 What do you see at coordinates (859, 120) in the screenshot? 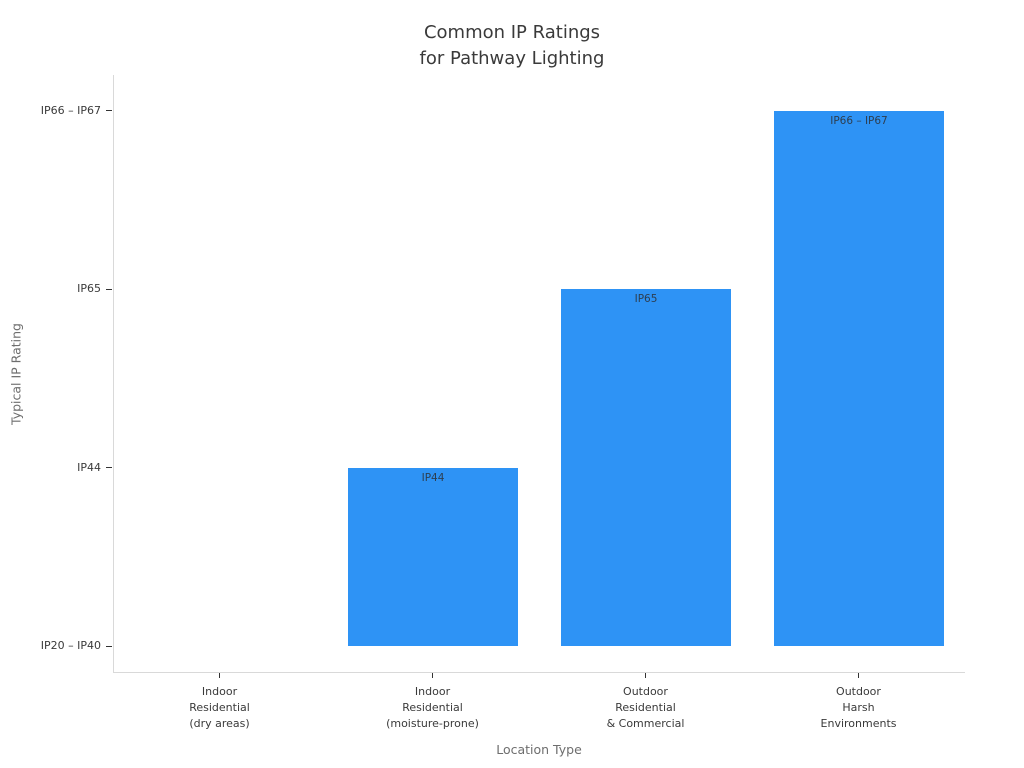
I see `bar-label: IP66 – IP67` at bounding box center [859, 120].